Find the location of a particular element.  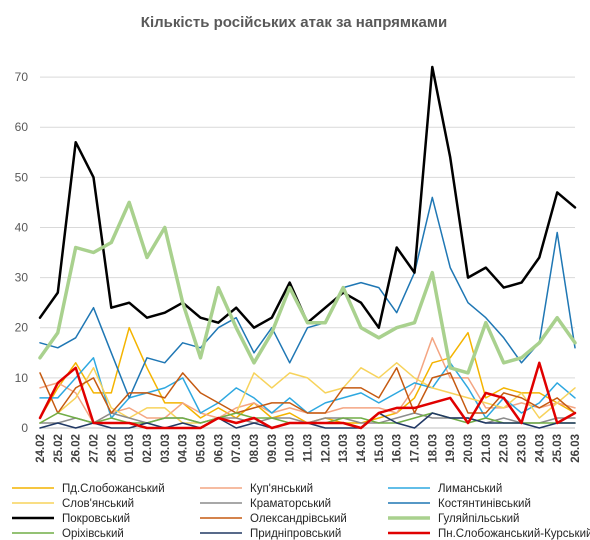

x-tick-label: 24.02 is located at coordinates (41, 448).